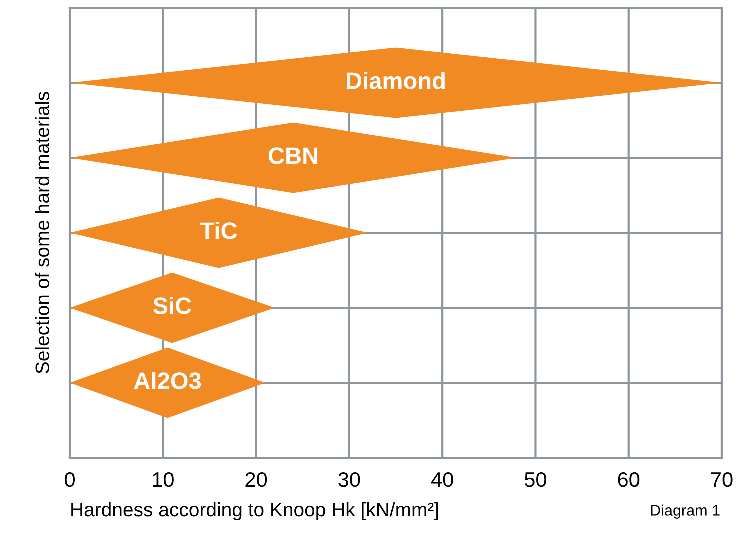  Describe the element at coordinates (257, 480) in the screenshot. I see `x-tick-label: 20` at that location.